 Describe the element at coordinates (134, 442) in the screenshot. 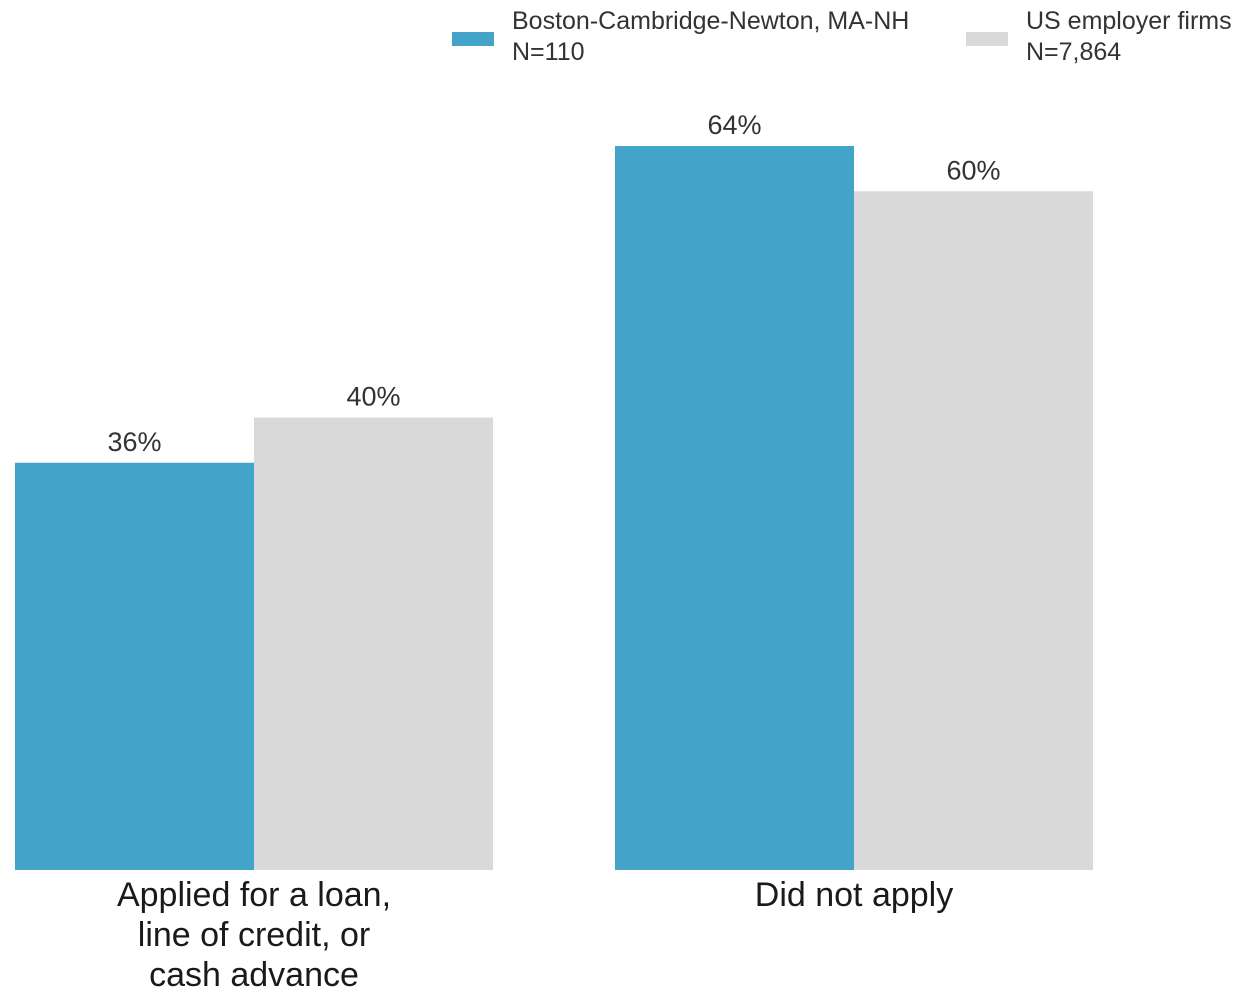

I see `value-label-series-0-cat-0: 36%` at that location.